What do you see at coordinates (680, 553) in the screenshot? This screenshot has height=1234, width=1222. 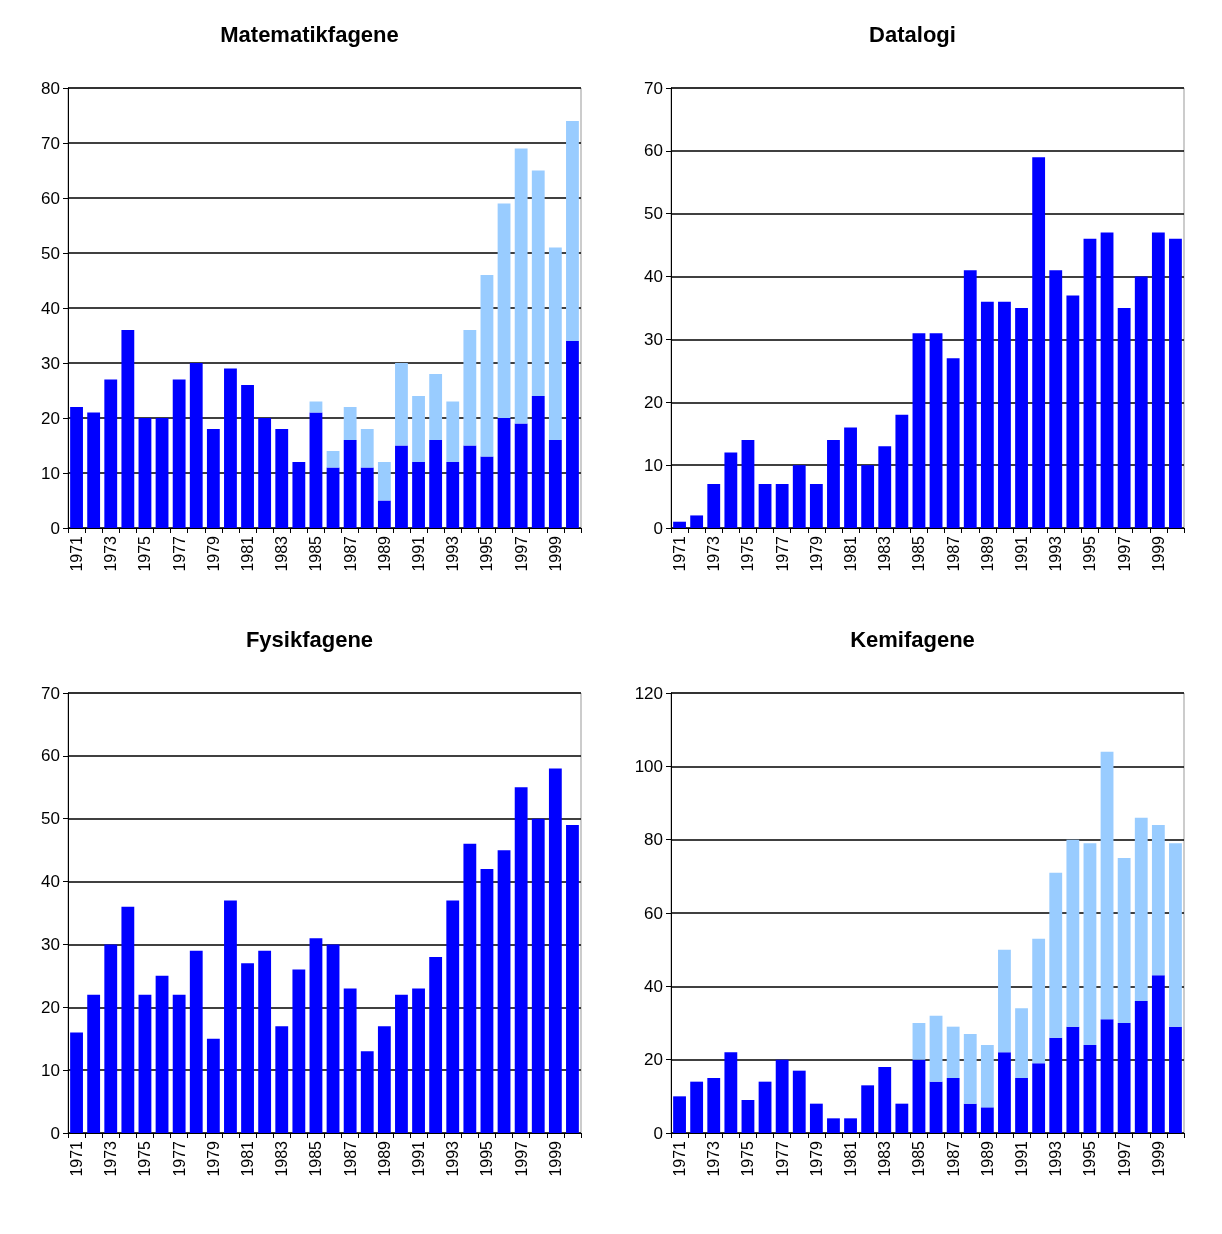 I see `x-tick-label: 1971` at bounding box center [680, 553].